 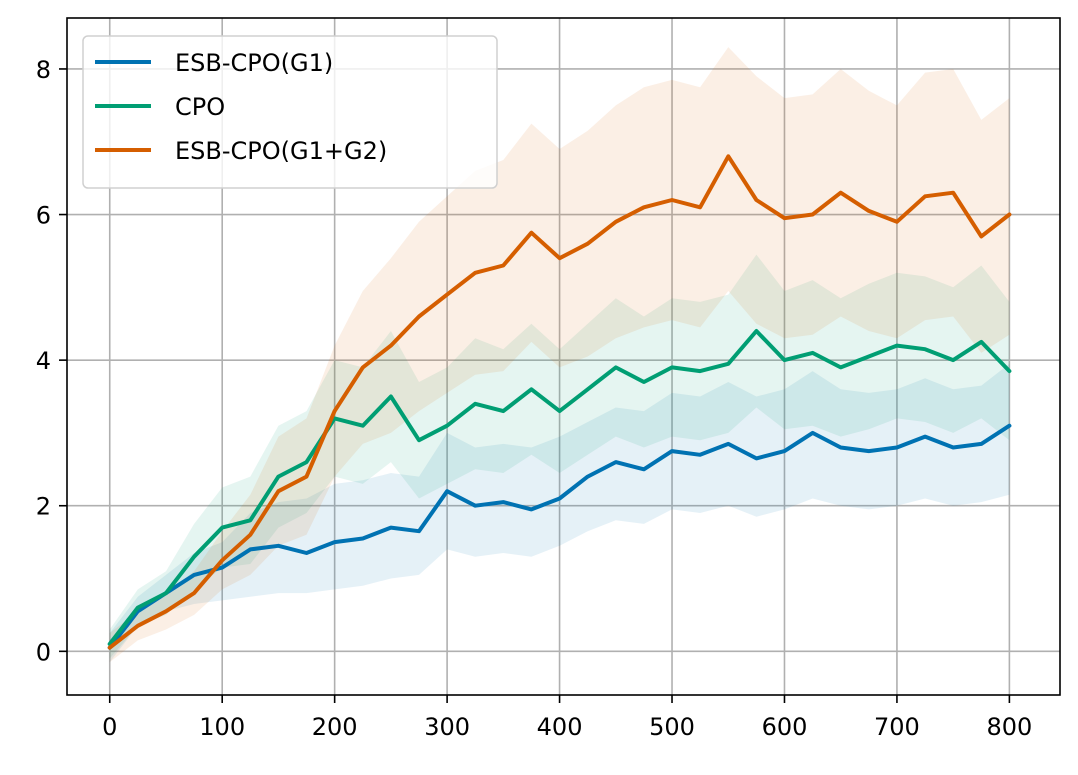 What do you see at coordinates (254, 63) in the screenshot?
I see `legend-label: ESB-CPO(G1)` at bounding box center [254, 63].